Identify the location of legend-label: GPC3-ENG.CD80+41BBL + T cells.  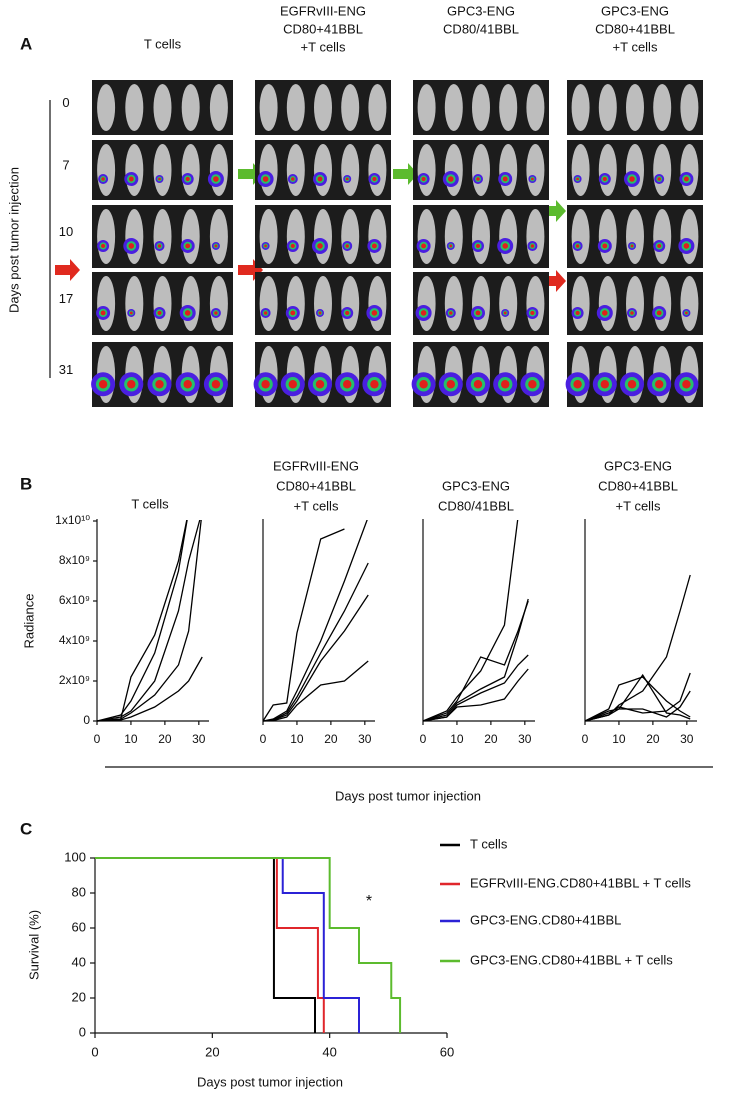
(571, 959).